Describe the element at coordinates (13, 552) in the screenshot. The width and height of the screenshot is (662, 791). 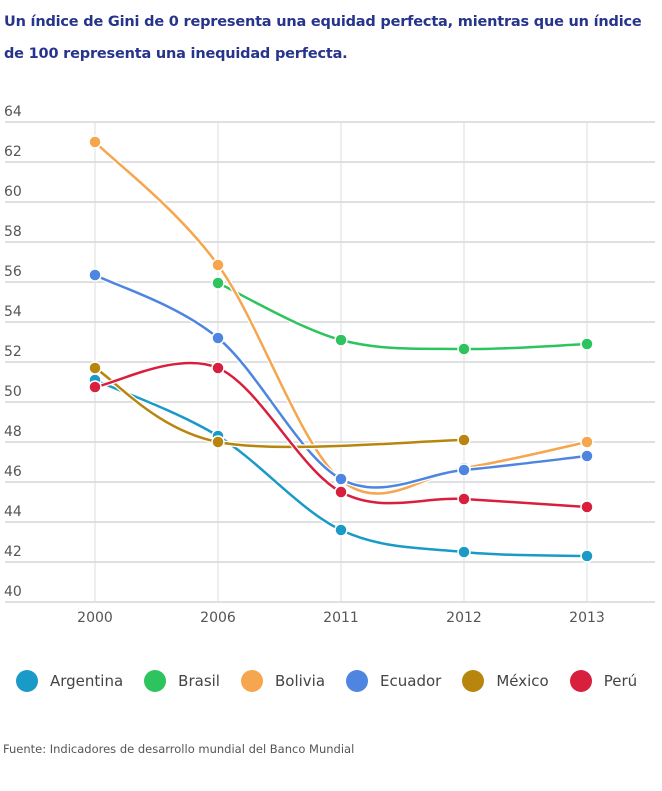
I see `y-tick-label: 42` at that location.